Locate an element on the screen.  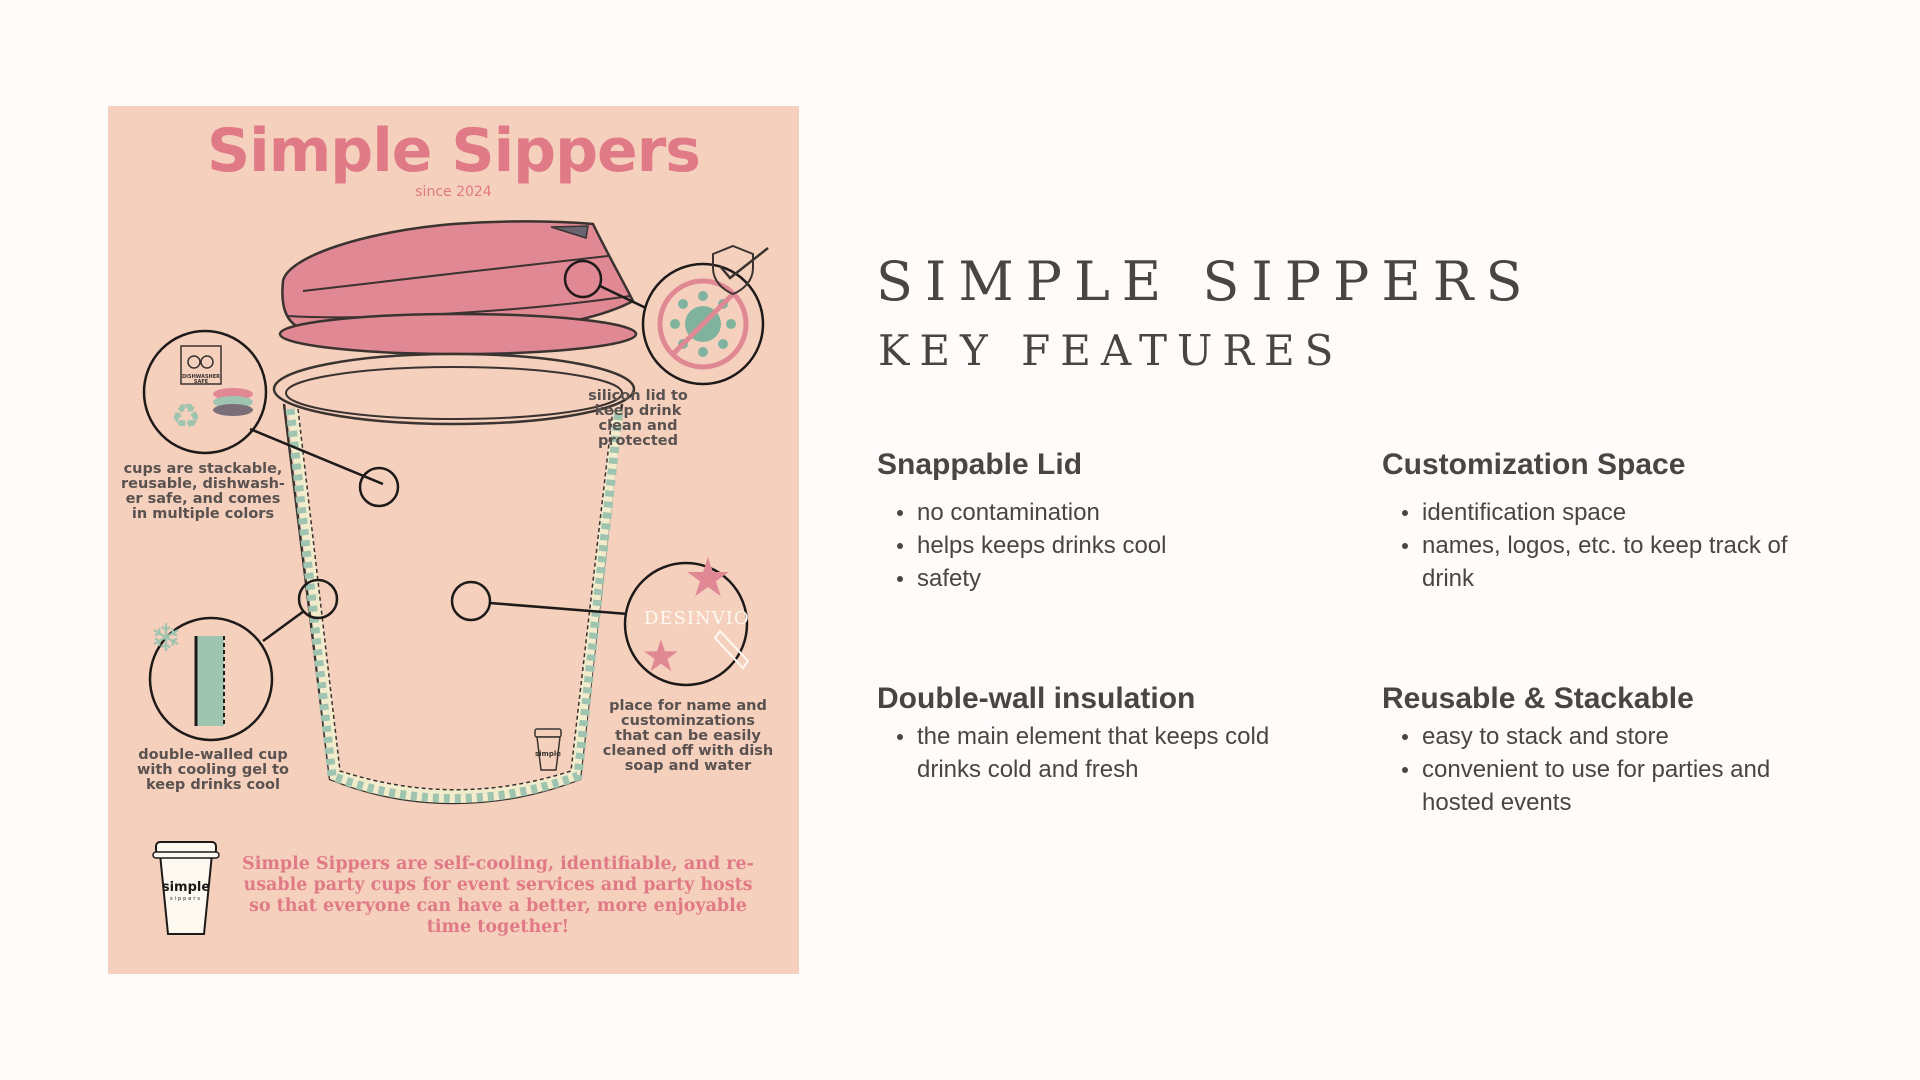
feature-bullet: helps keeps drinks cool is located at coordinates (1107, 545).